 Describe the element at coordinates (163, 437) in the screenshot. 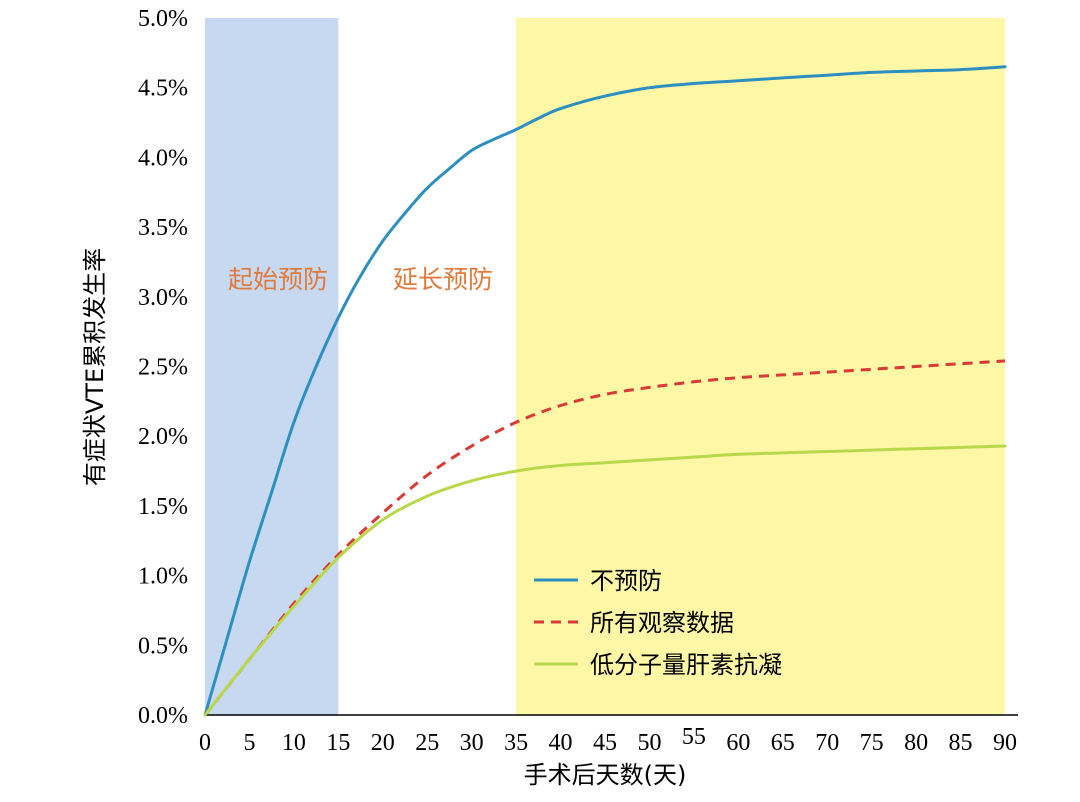

I see `y-tick-label: 2.0%` at that location.